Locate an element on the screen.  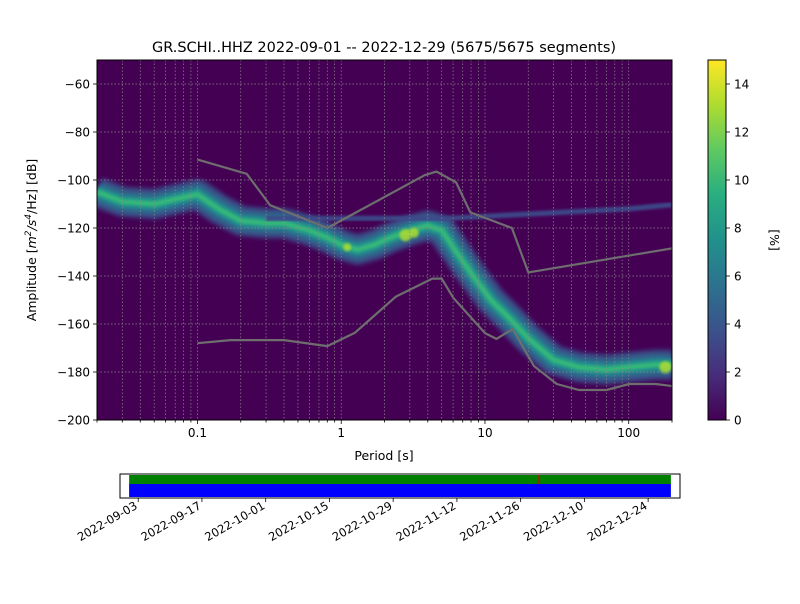
y-label-exp2: 4 is located at coordinates (29, 217).